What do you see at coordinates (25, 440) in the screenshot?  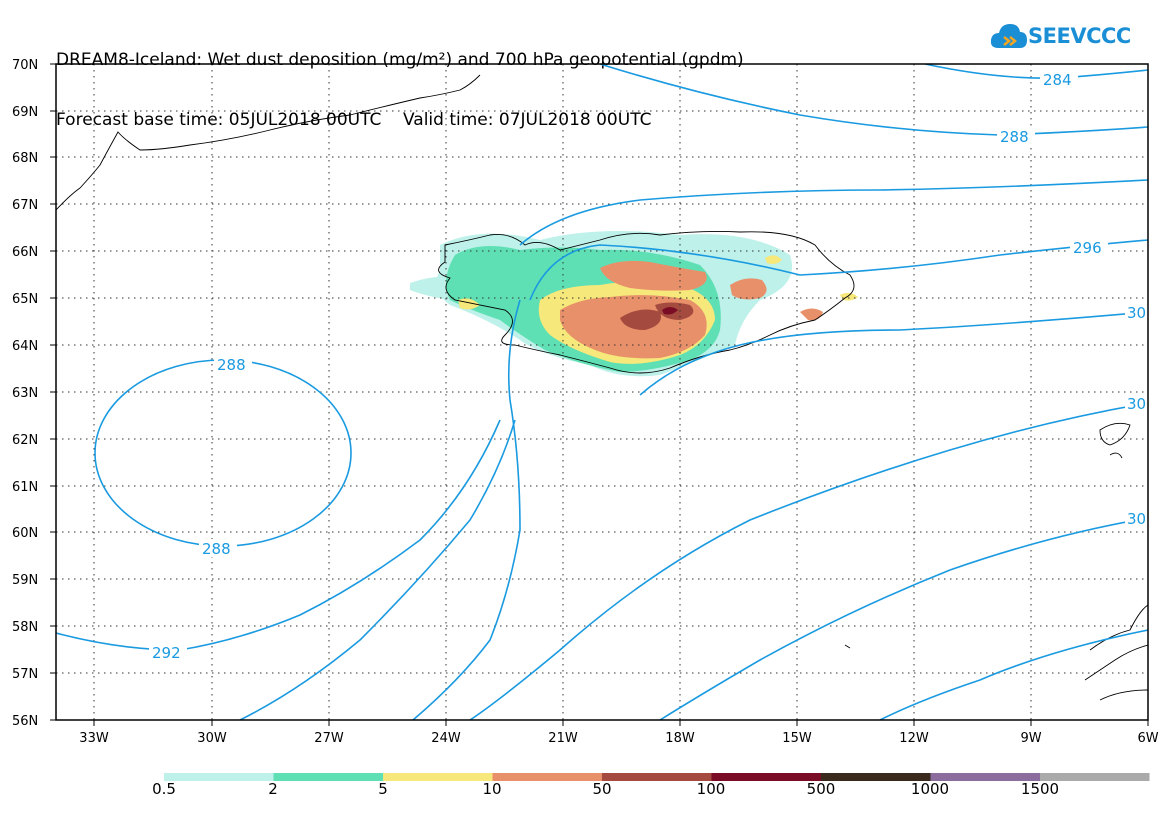 I see `lat-label: 62N` at bounding box center [25, 440].